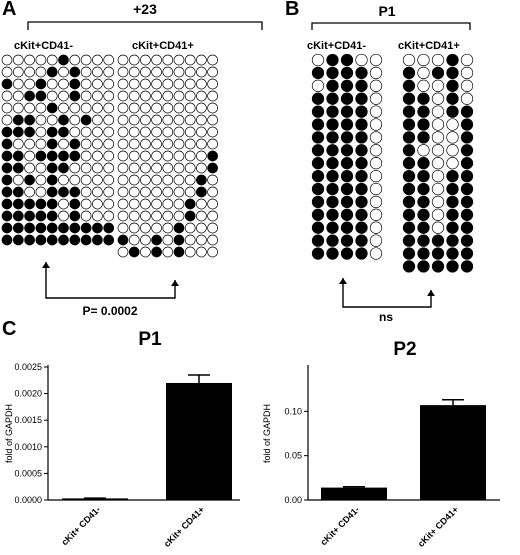  Describe the element at coordinates (385, 317) in the screenshot. I see `panel-b-significance: ns` at that location.